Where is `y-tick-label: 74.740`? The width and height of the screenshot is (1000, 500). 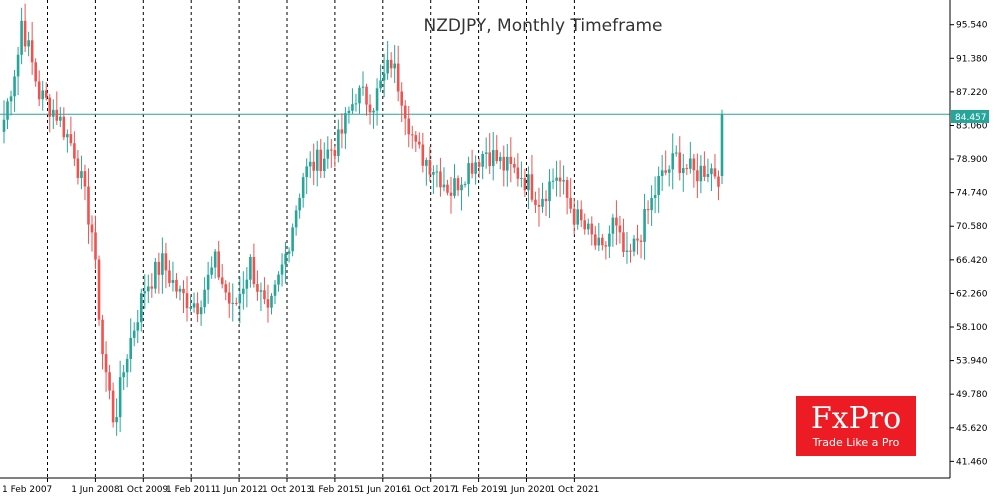
y-tick-label: 74.740 is located at coordinates (972, 194).